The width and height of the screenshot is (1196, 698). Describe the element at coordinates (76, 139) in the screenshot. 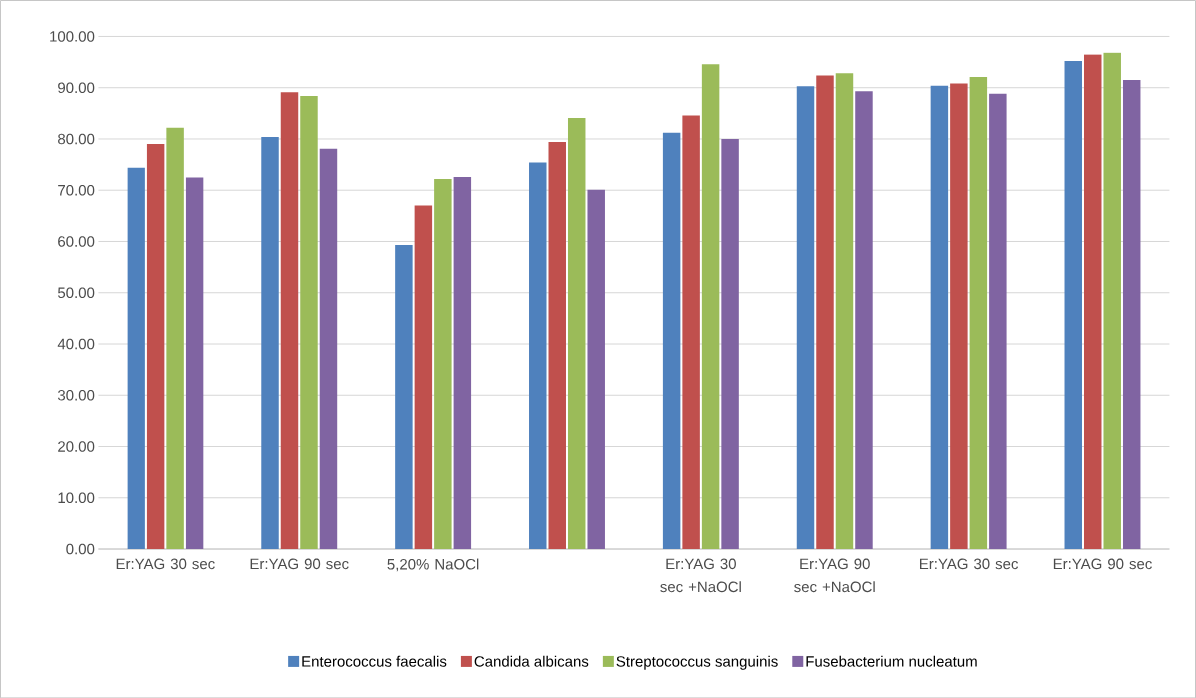

I see `y-tick-label: 80.00` at that location.